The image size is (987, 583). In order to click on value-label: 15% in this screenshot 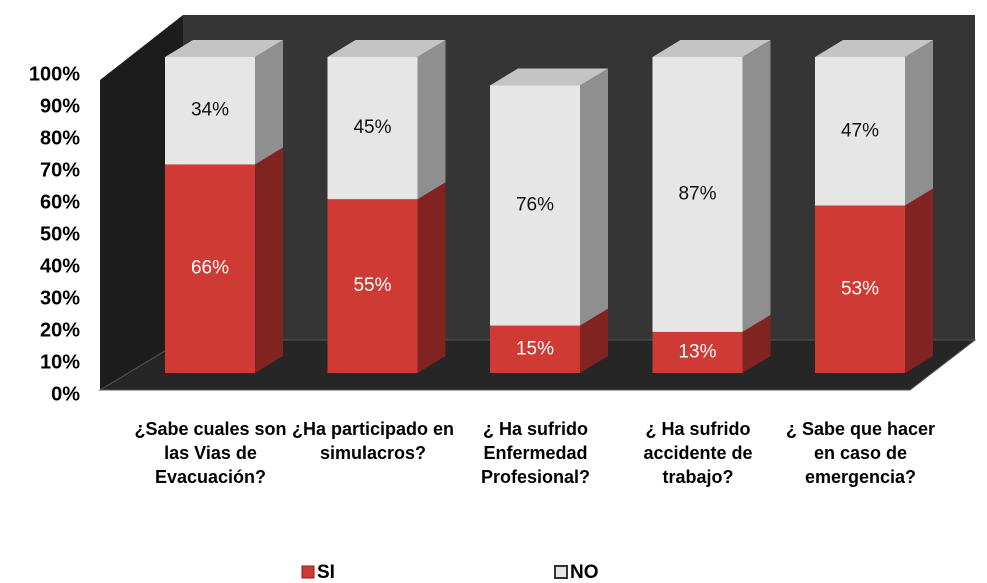, I will do `click(535, 348)`.